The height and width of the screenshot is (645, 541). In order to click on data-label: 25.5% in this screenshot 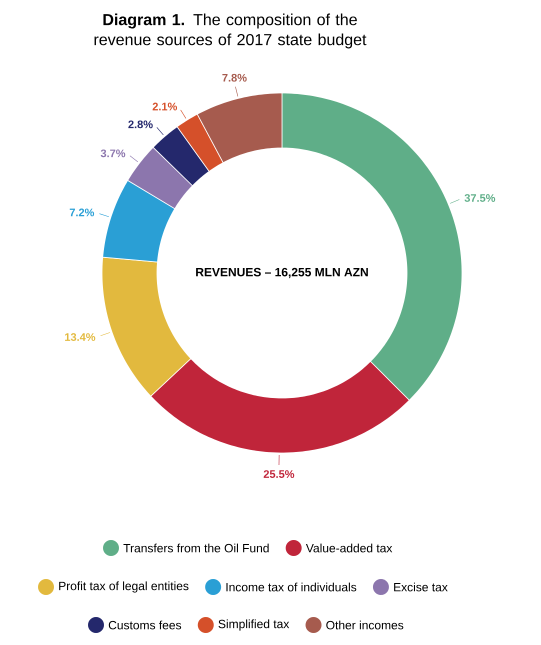, I will do `click(279, 474)`.